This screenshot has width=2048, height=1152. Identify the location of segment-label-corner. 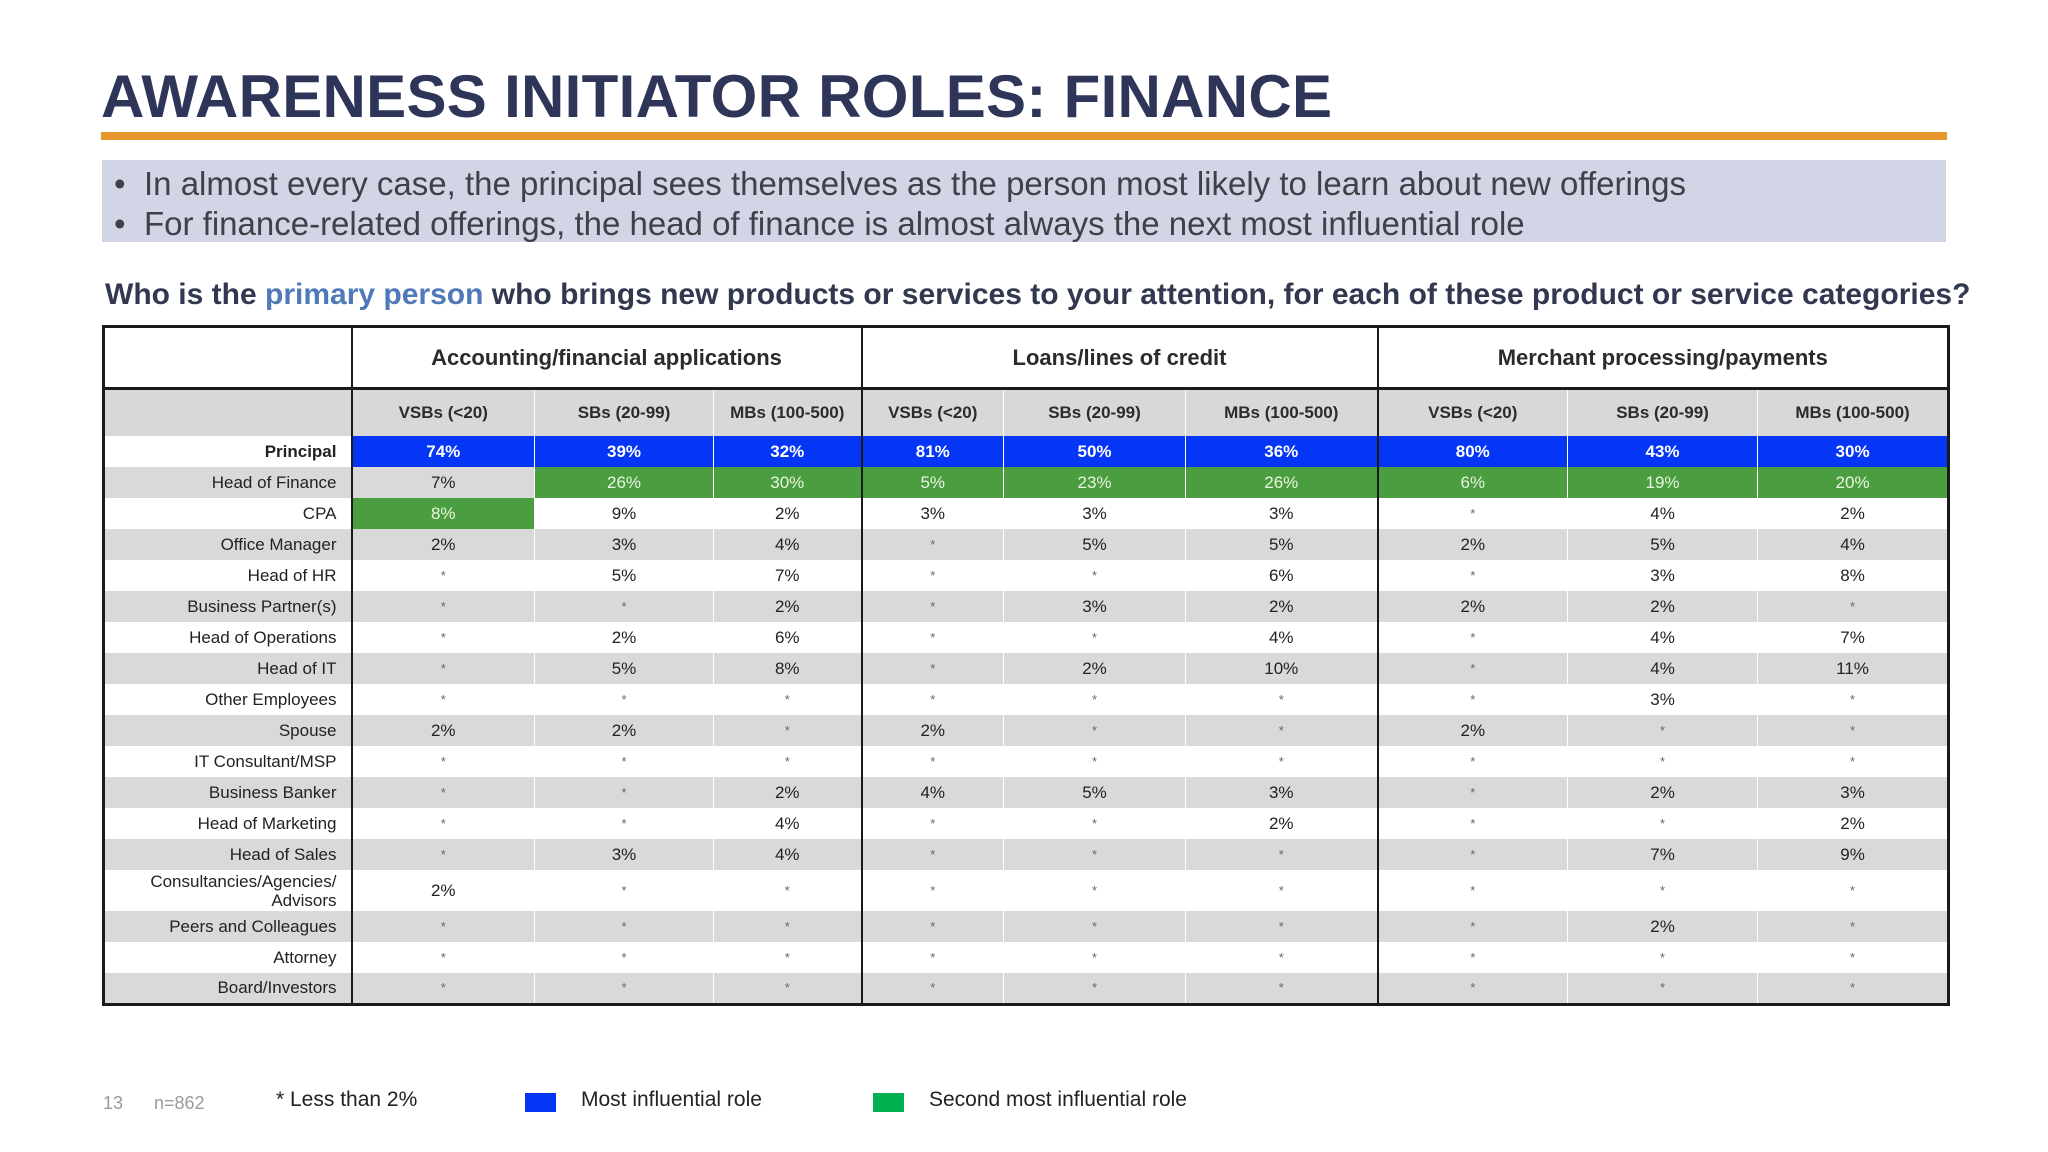
(228, 412).